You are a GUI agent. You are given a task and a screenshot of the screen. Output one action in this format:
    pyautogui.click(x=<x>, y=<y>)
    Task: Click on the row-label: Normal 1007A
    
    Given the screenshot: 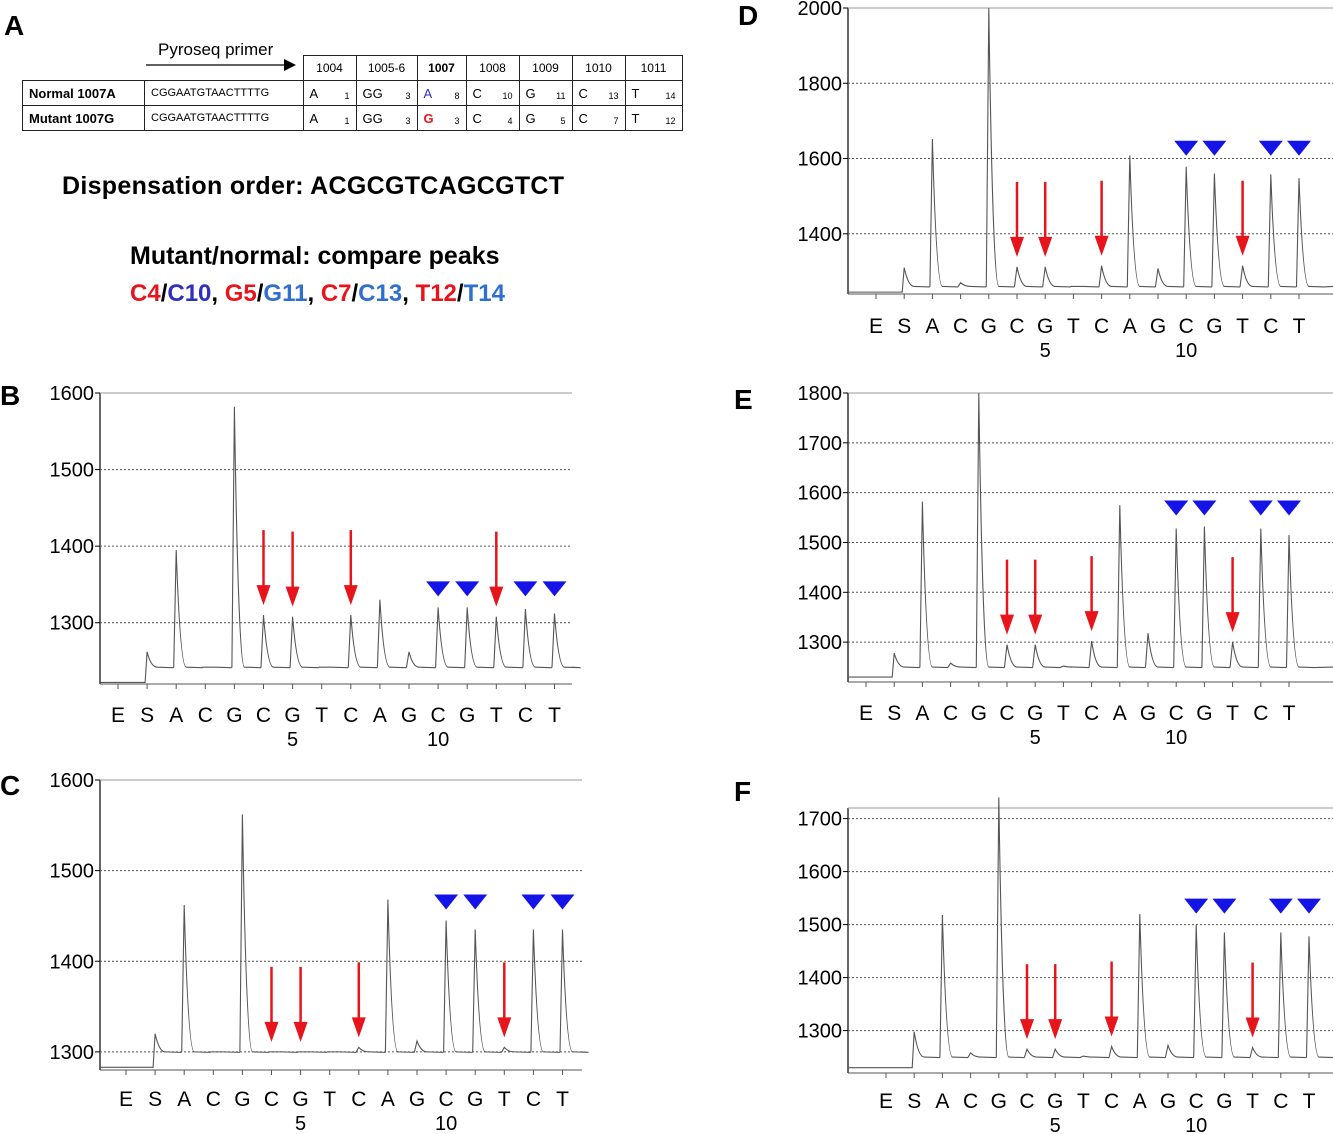 What is the action you would take?
    pyautogui.click(x=83, y=93)
    